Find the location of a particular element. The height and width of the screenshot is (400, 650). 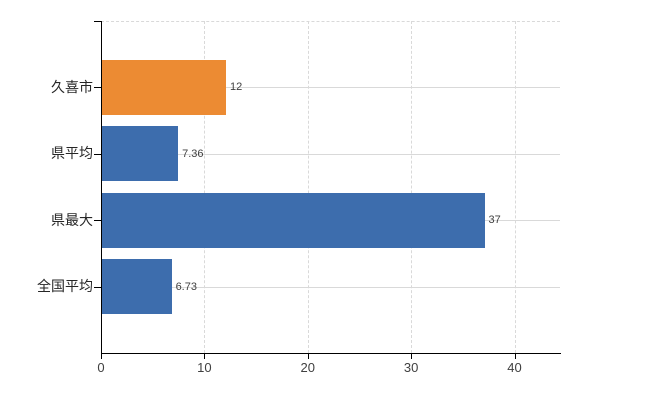

x-tick-label: 30 is located at coordinates (411, 367).